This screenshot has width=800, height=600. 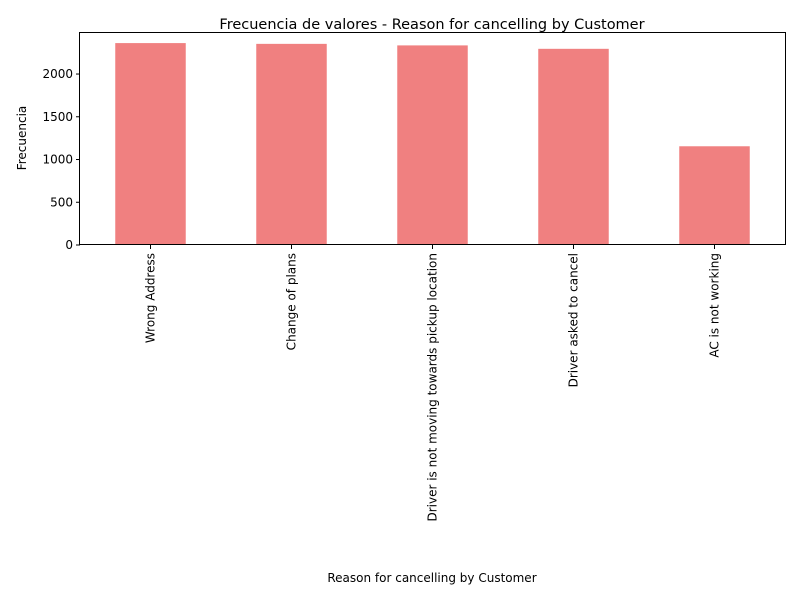 What do you see at coordinates (292, 301) in the screenshot?
I see `x-tick-label-1: Change of plans` at bounding box center [292, 301].